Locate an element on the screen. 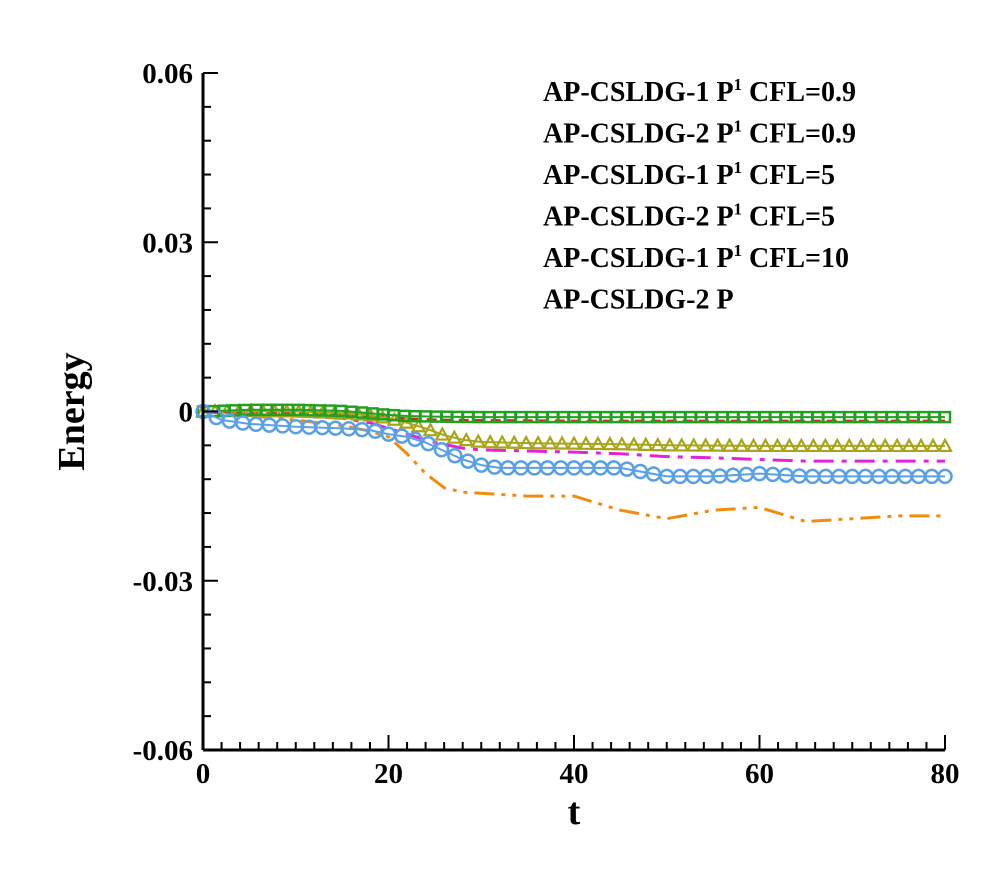 The image size is (997, 886). legend-item-suffix: CFL=10 is located at coordinates (795, 258).